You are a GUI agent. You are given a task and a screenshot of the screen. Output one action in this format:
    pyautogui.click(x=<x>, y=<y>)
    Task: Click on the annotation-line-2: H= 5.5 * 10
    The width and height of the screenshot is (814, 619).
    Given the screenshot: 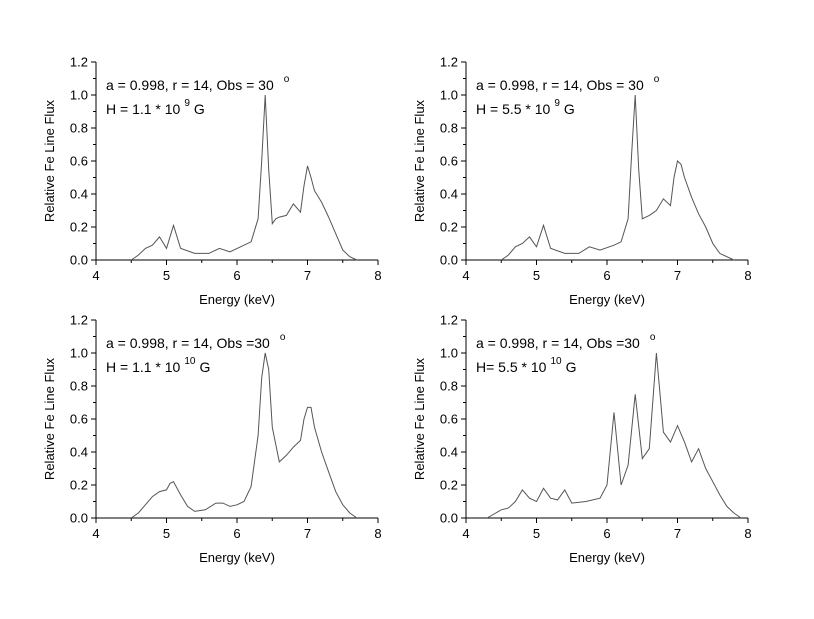 What is the action you would take?
    pyautogui.click(x=511, y=367)
    